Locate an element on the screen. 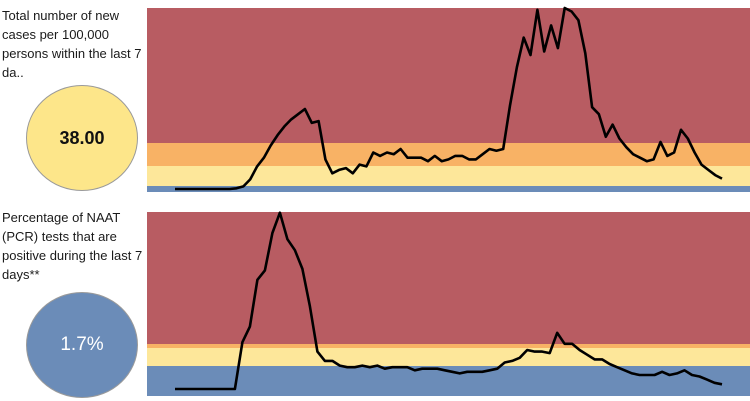 The height and width of the screenshot is (401, 750). metric-circle-test-positivity: 1.7% is located at coordinates (82, 345).